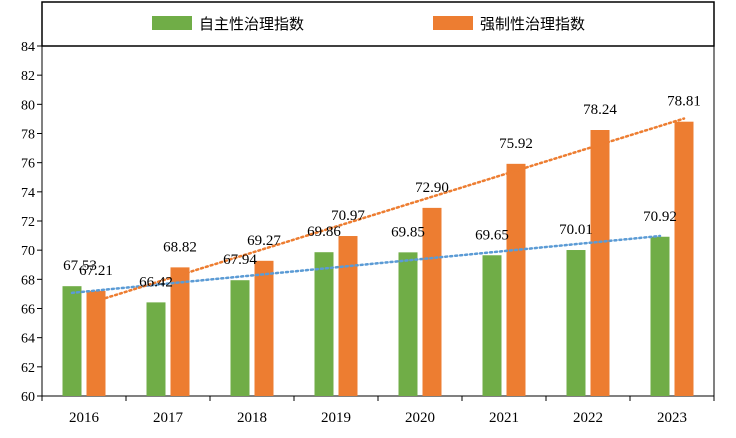 The height and width of the screenshot is (438, 736). I want to click on legend-label-1: 自主性治理指数, so click(251, 24).